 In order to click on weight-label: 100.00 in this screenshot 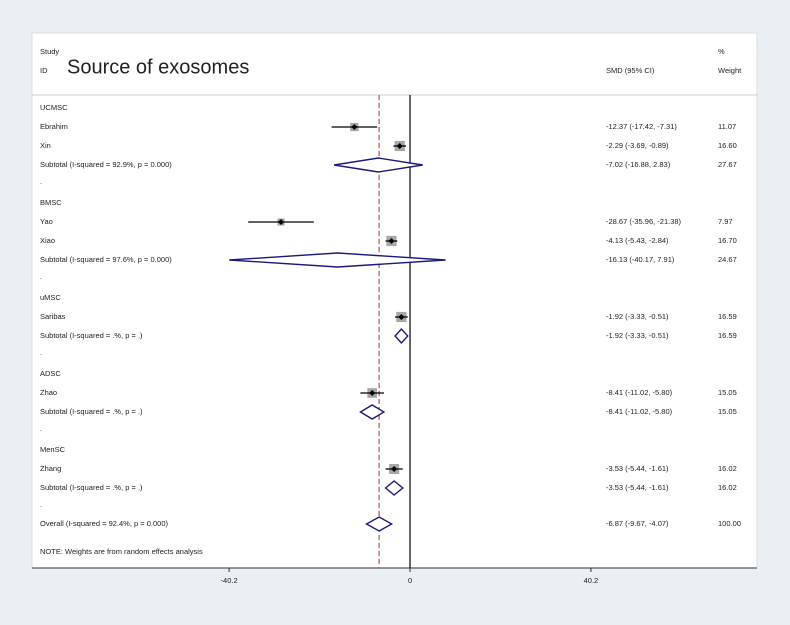, I will do `click(729, 523)`.